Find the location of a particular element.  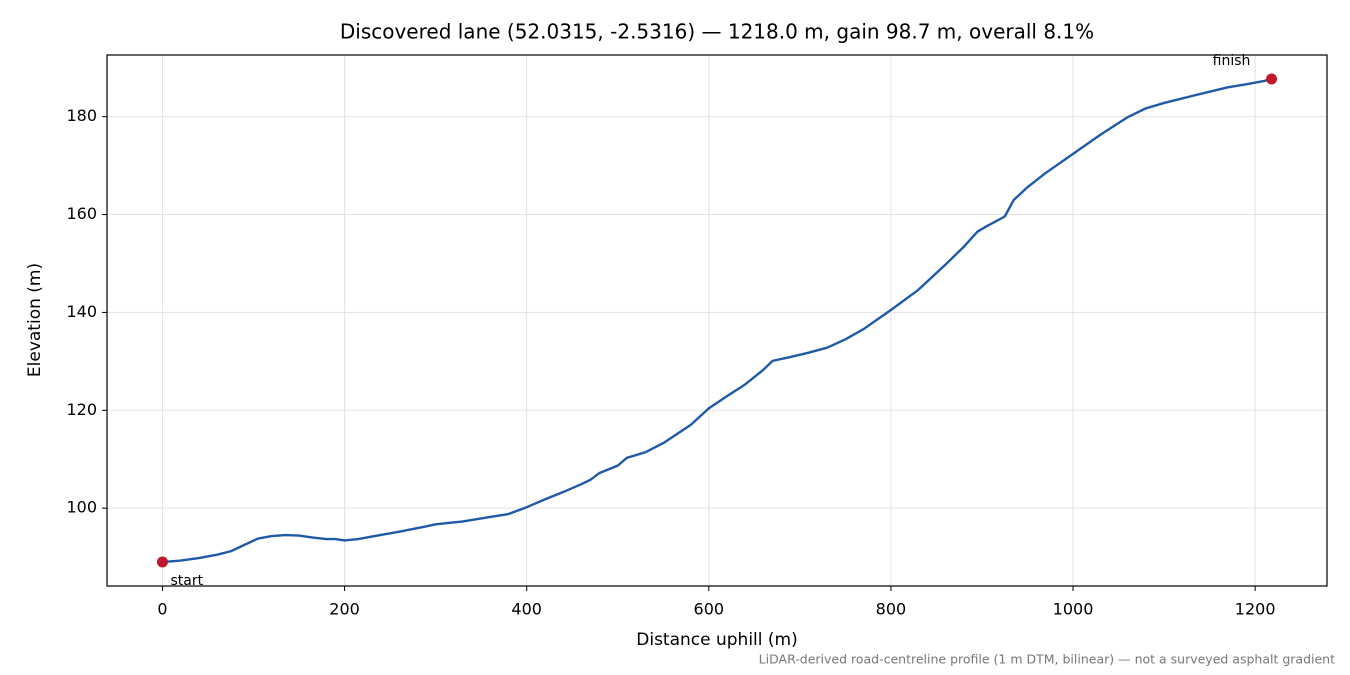

y-tick-label: 100 is located at coordinates (81, 507).